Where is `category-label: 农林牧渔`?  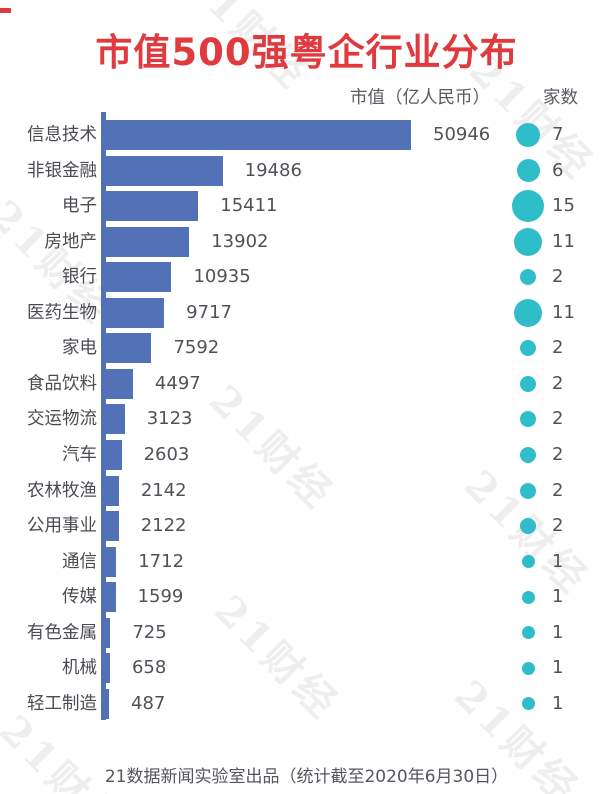
category-label: 农林牧渔 is located at coordinates (62, 490).